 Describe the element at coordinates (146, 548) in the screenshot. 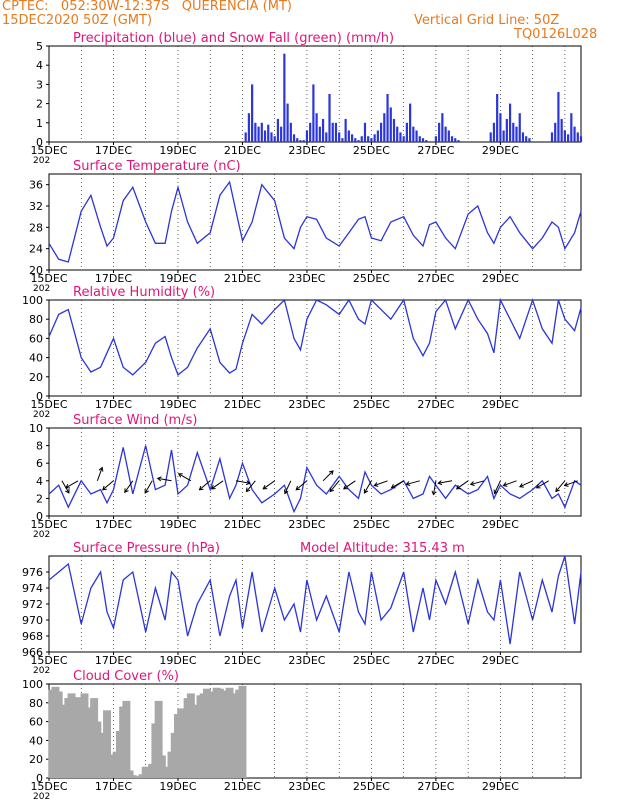

I see `panel-title: Surface Pressure (hPa)` at that location.